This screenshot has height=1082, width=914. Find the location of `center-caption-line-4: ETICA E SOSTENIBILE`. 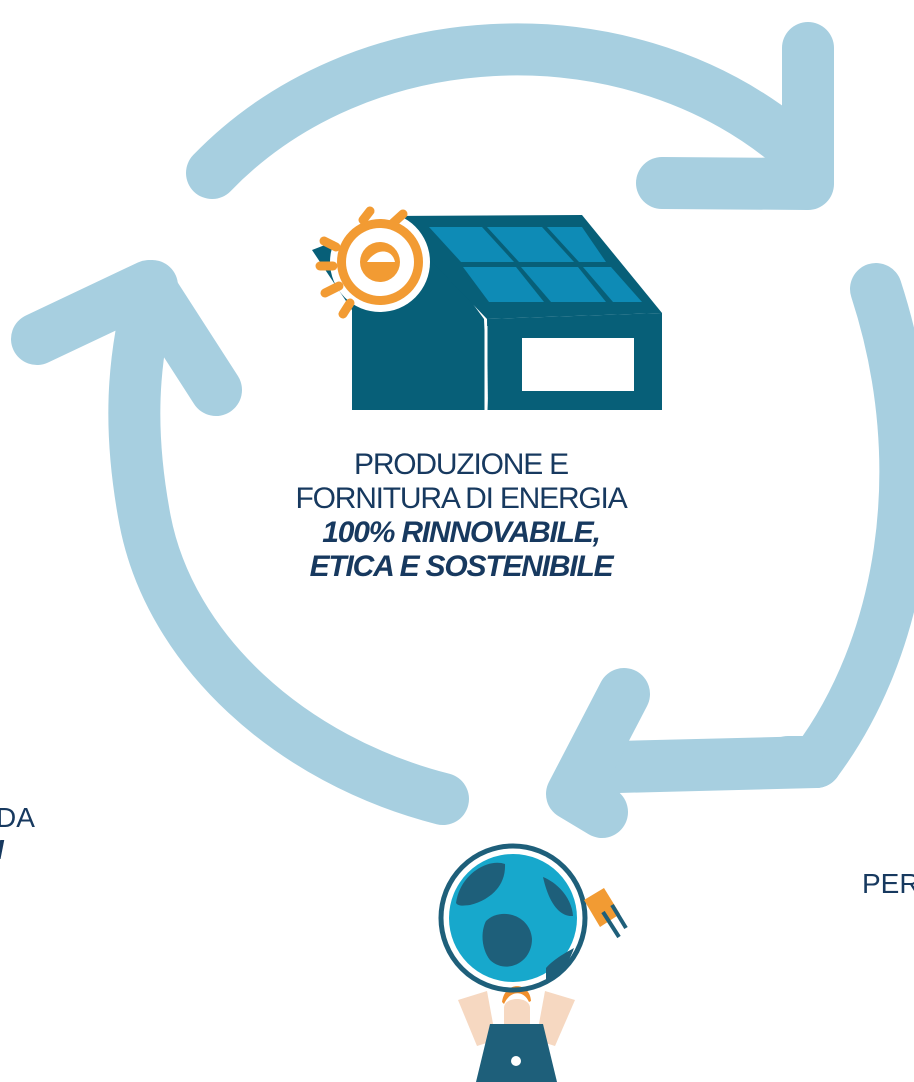

center-caption-line-4: ETICA E SOSTENIBILE is located at coordinates (461, 566).